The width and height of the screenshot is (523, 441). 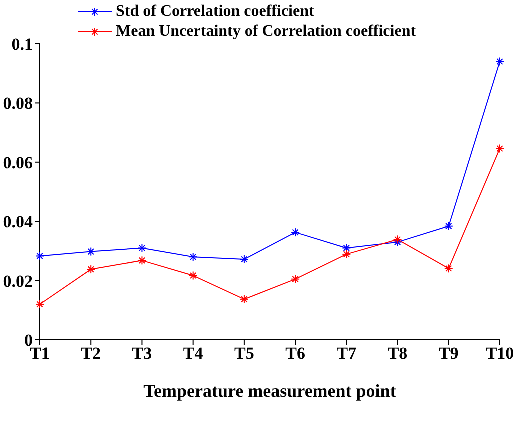 What do you see at coordinates (448, 354) in the screenshot?
I see `x-tick-label: T9` at bounding box center [448, 354].